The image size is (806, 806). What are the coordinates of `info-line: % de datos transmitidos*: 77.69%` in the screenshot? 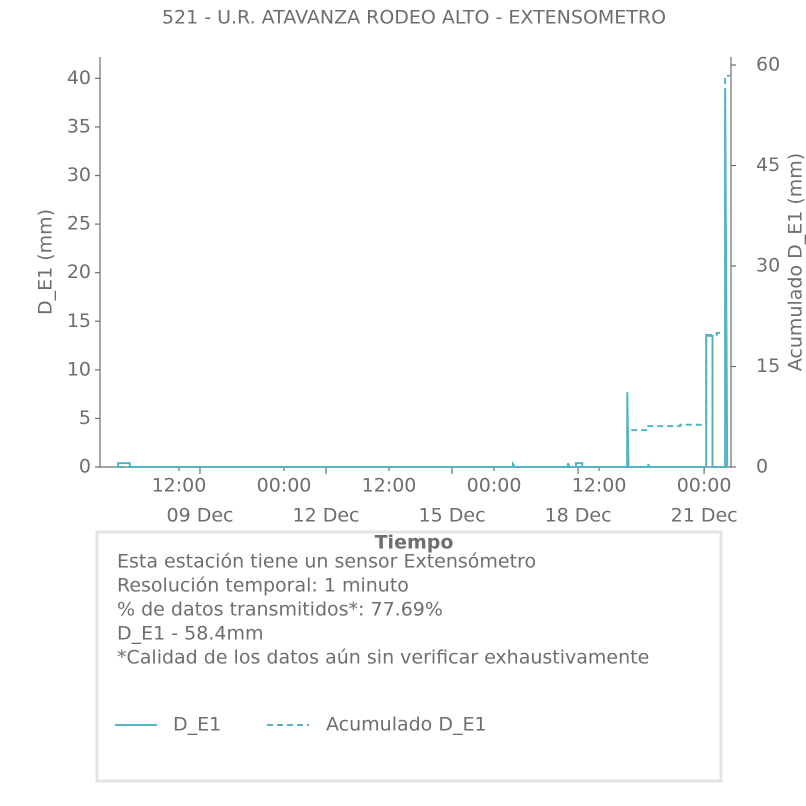 It's located at (280, 610).